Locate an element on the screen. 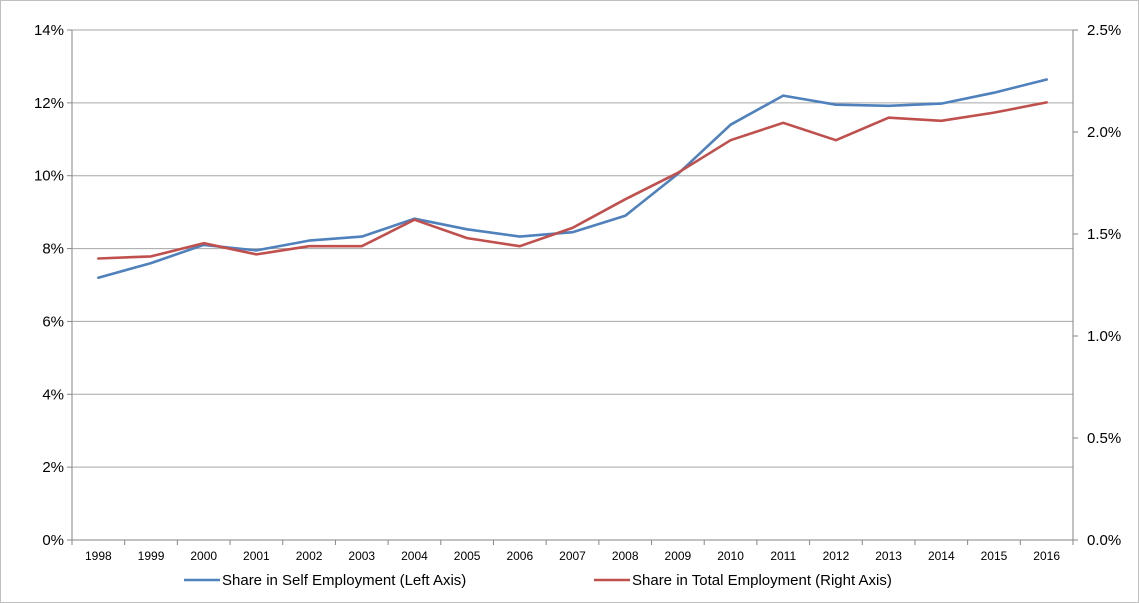 The height and width of the screenshot is (603, 1139). x-tick-label: 2012 is located at coordinates (836, 556).